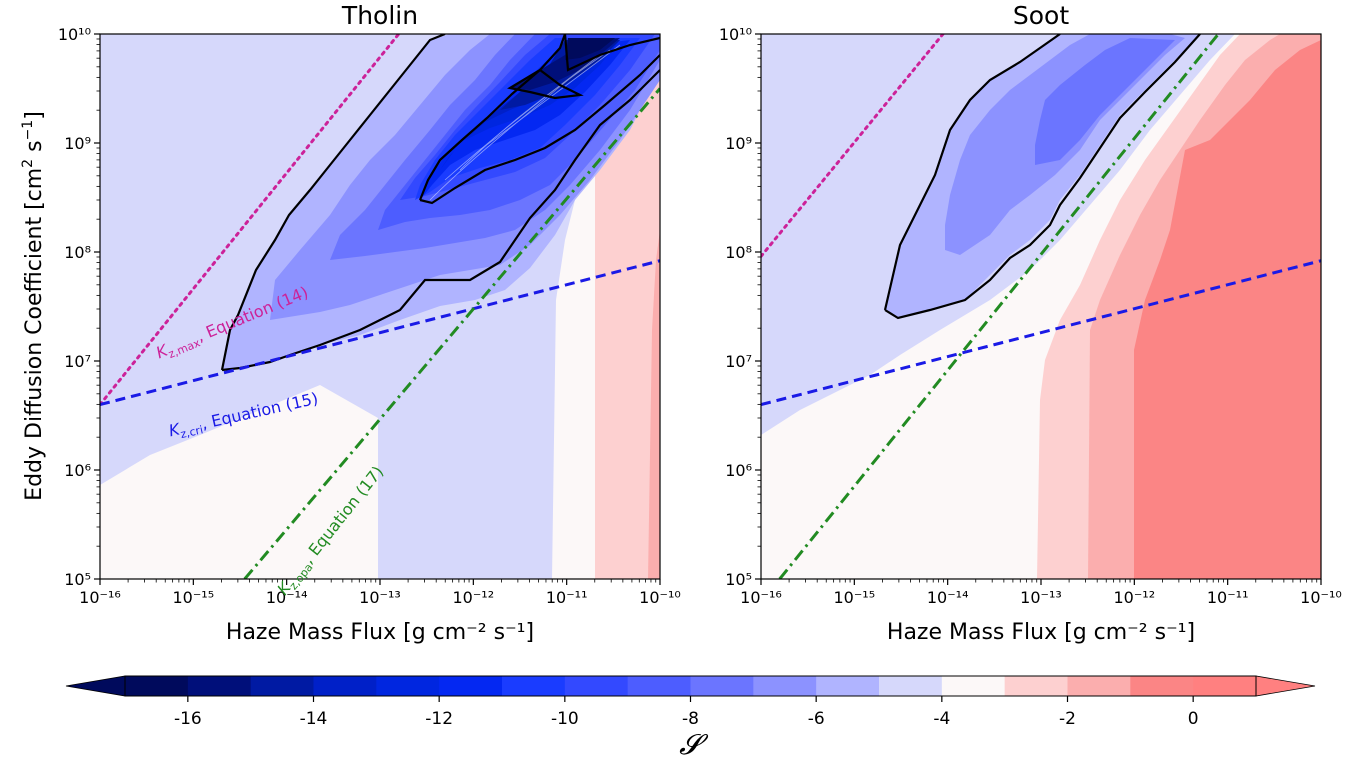  I want to click on tholin-contour-inner, so click(539, 117).